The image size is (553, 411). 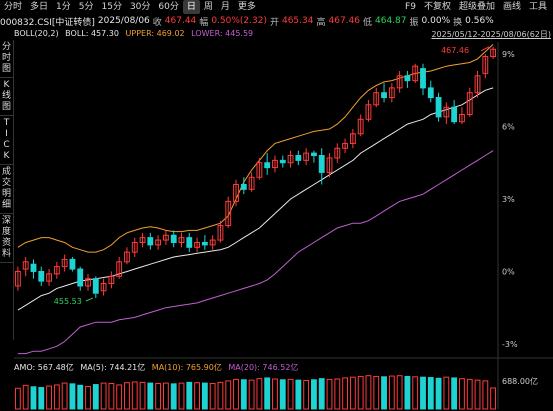 I want to click on y-tick-label: 9%, so click(x=508, y=54).